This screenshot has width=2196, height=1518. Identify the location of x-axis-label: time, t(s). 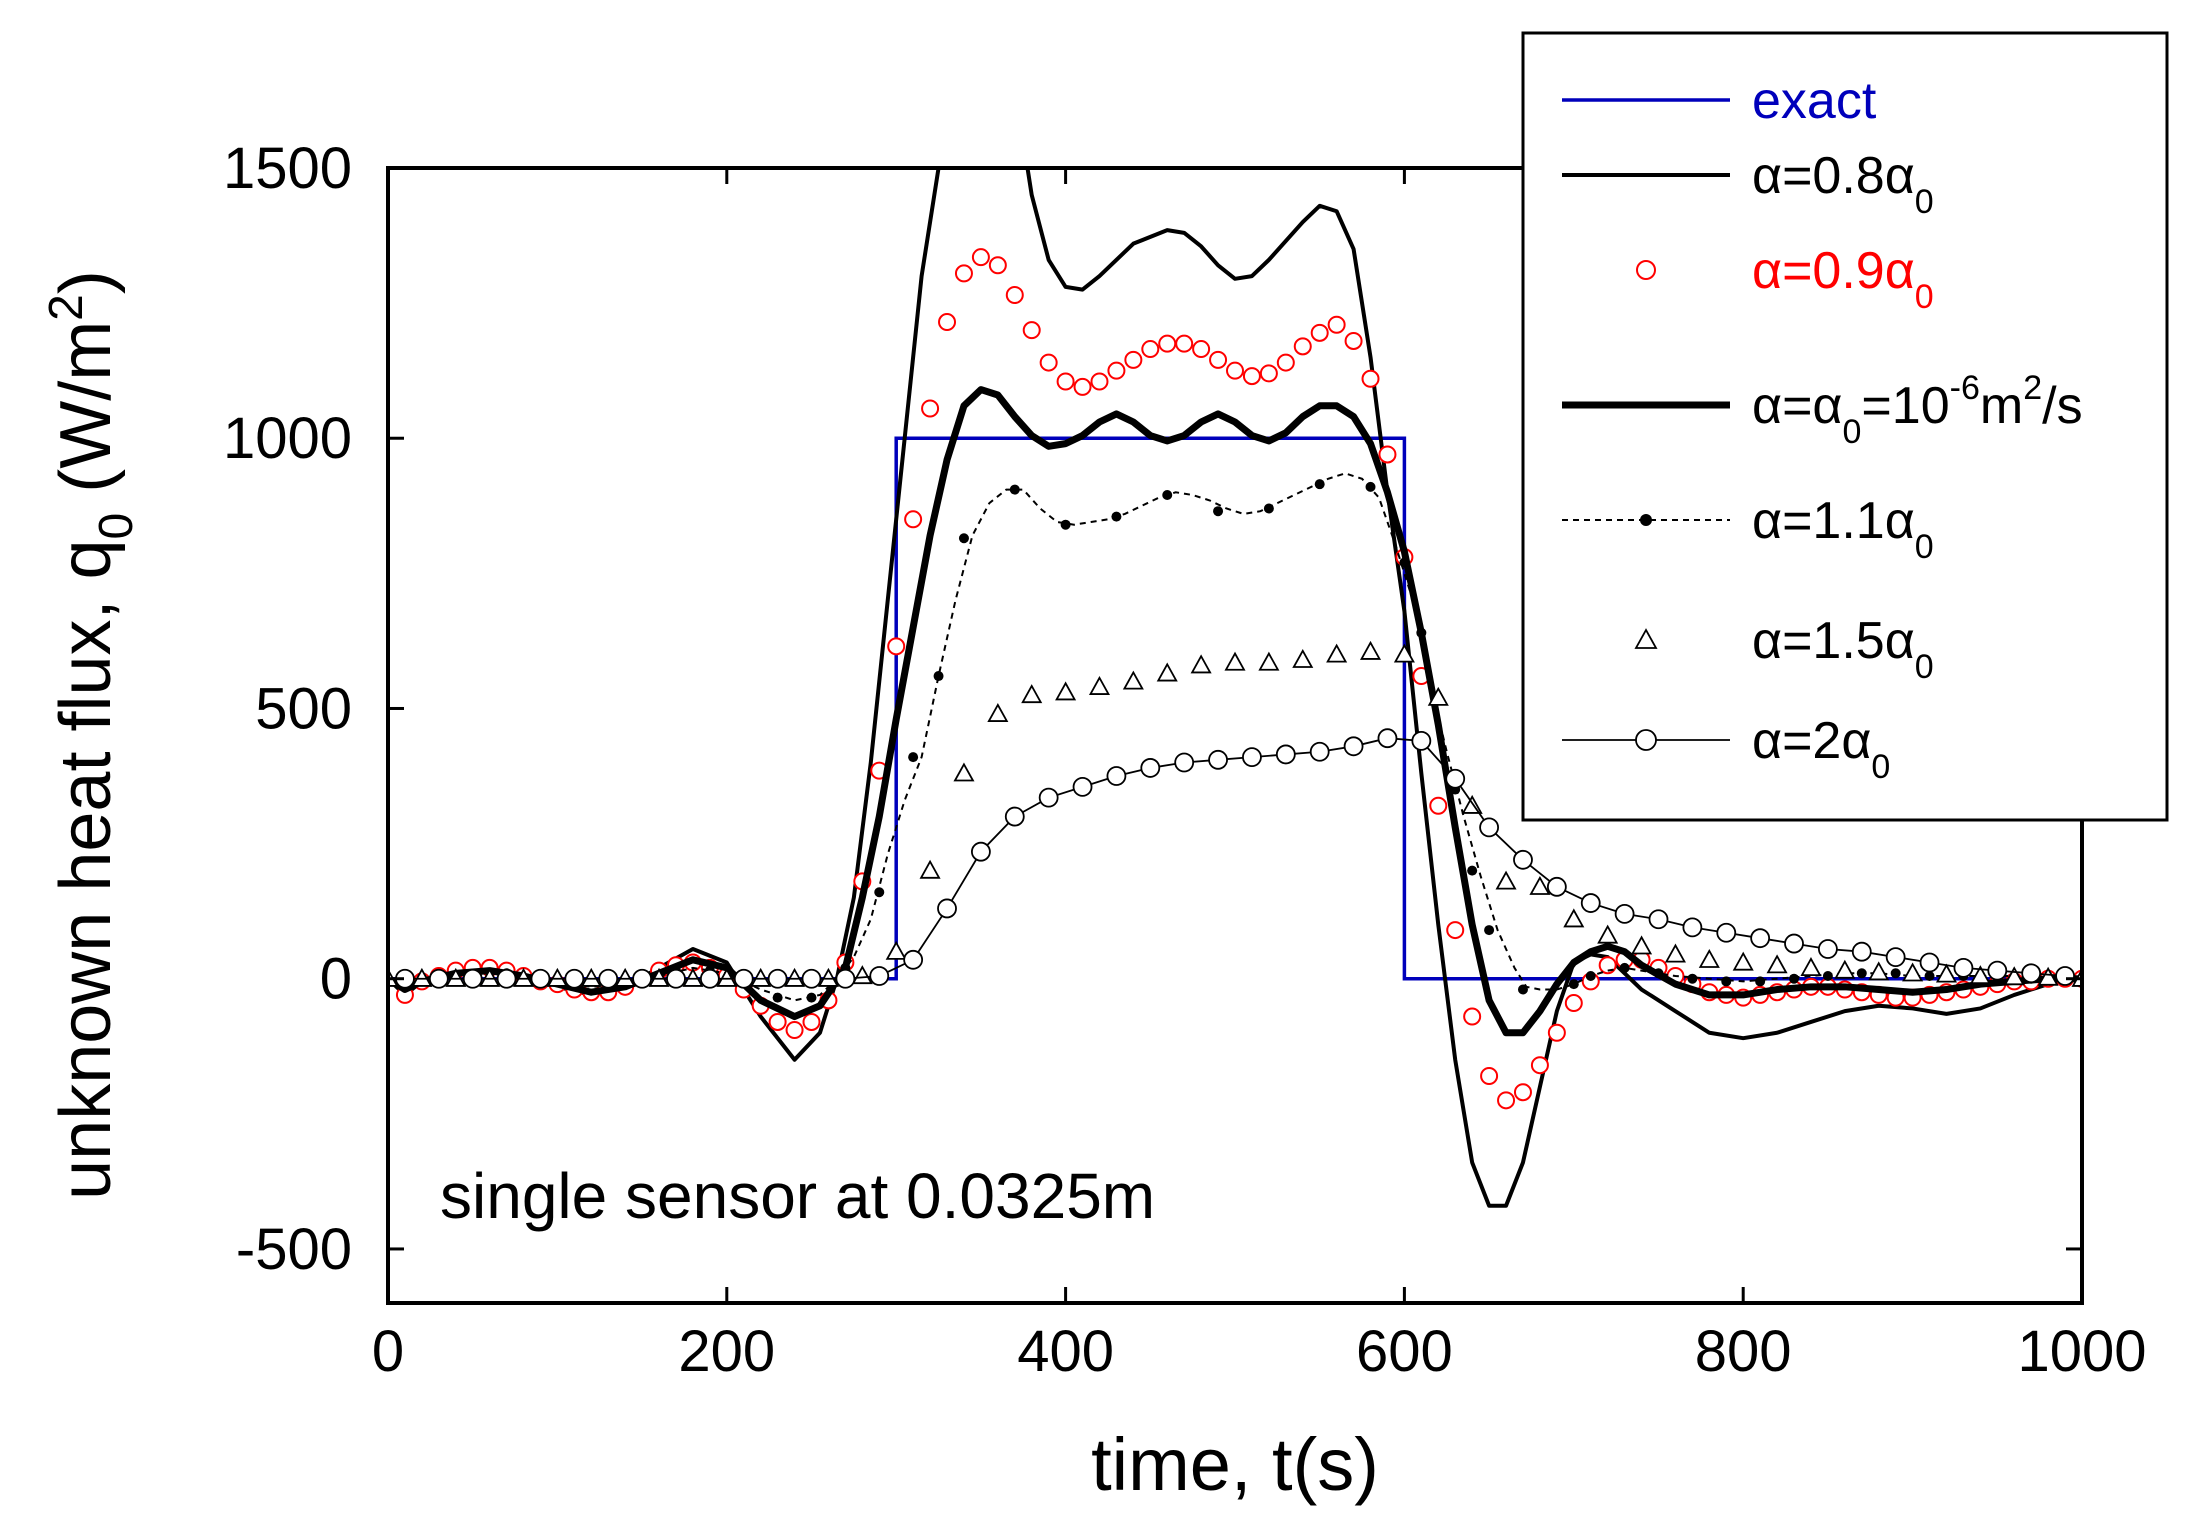
(1235, 1464).